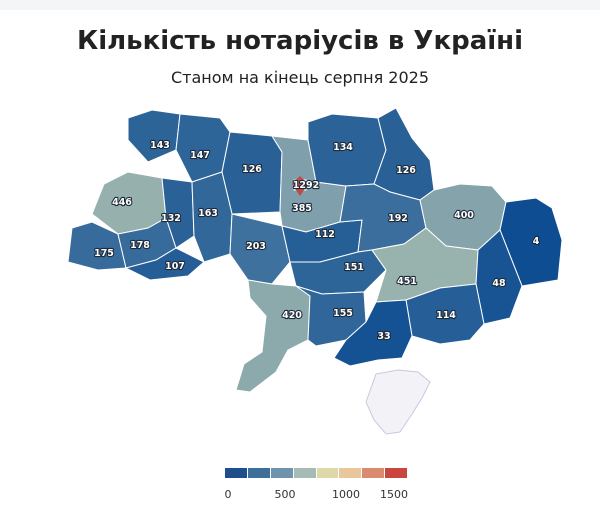 The height and width of the screenshot is (512, 600). What do you see at coordinates (300, 41) in the screenshot?
I see `map-title: Кількість нотаріусів в Україні` at bounding box center [300, 41].